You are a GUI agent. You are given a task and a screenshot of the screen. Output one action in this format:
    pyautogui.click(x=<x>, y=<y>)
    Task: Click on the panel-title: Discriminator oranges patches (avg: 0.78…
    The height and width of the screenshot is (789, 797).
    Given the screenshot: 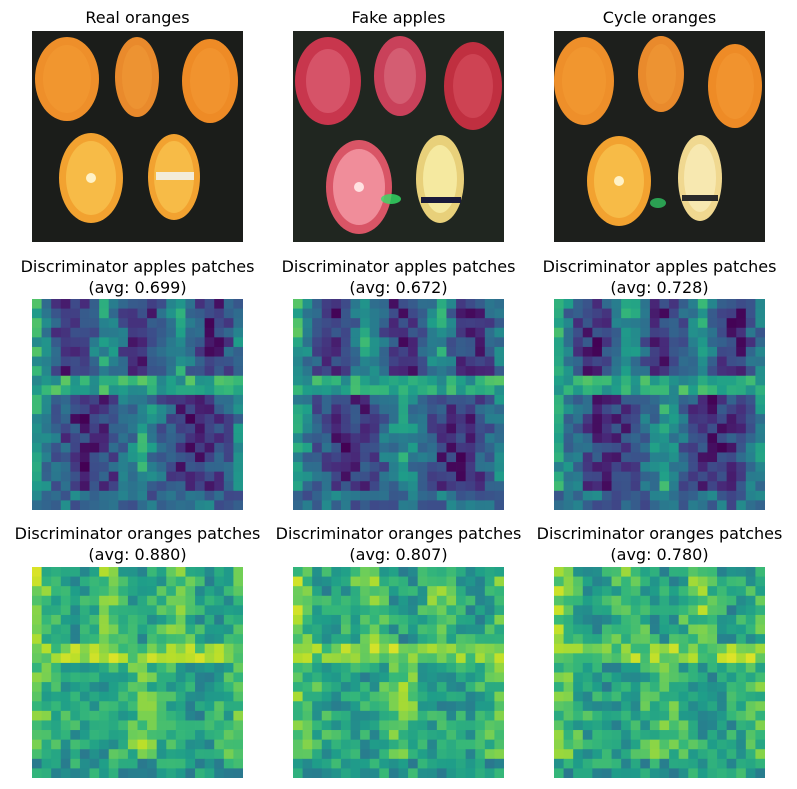 What is the action you would take?
    pyautogui.click(x=655, y=544)
    